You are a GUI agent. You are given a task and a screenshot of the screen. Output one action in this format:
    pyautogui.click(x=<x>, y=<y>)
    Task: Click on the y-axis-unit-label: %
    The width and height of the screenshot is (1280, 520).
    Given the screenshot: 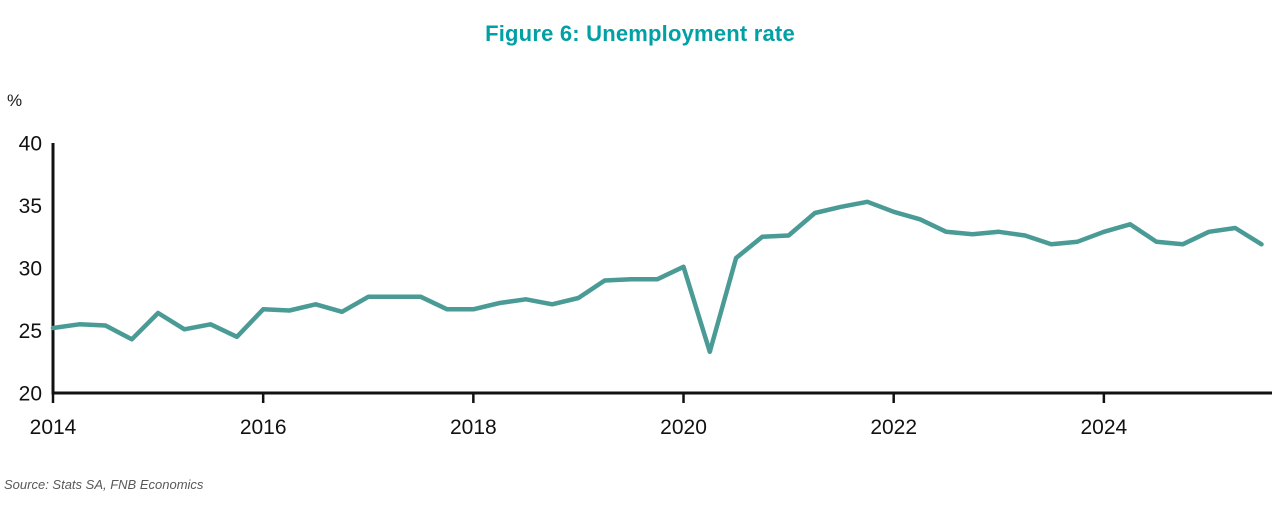 What is the action you would take?
    pyautogui.click(x=15, y=100)
    